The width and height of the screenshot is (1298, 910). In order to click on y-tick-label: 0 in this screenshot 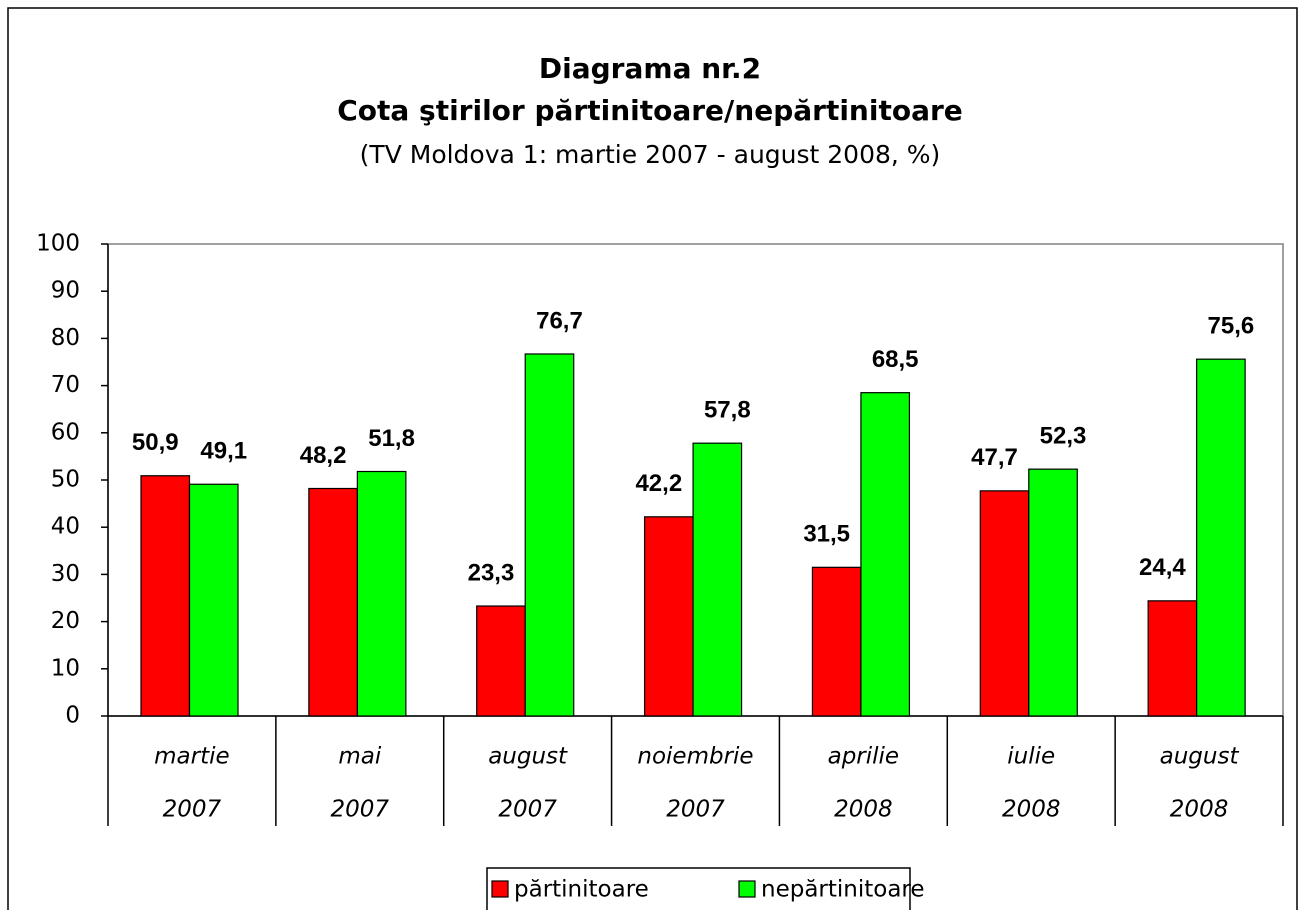, I will do `click(72, 716)`.